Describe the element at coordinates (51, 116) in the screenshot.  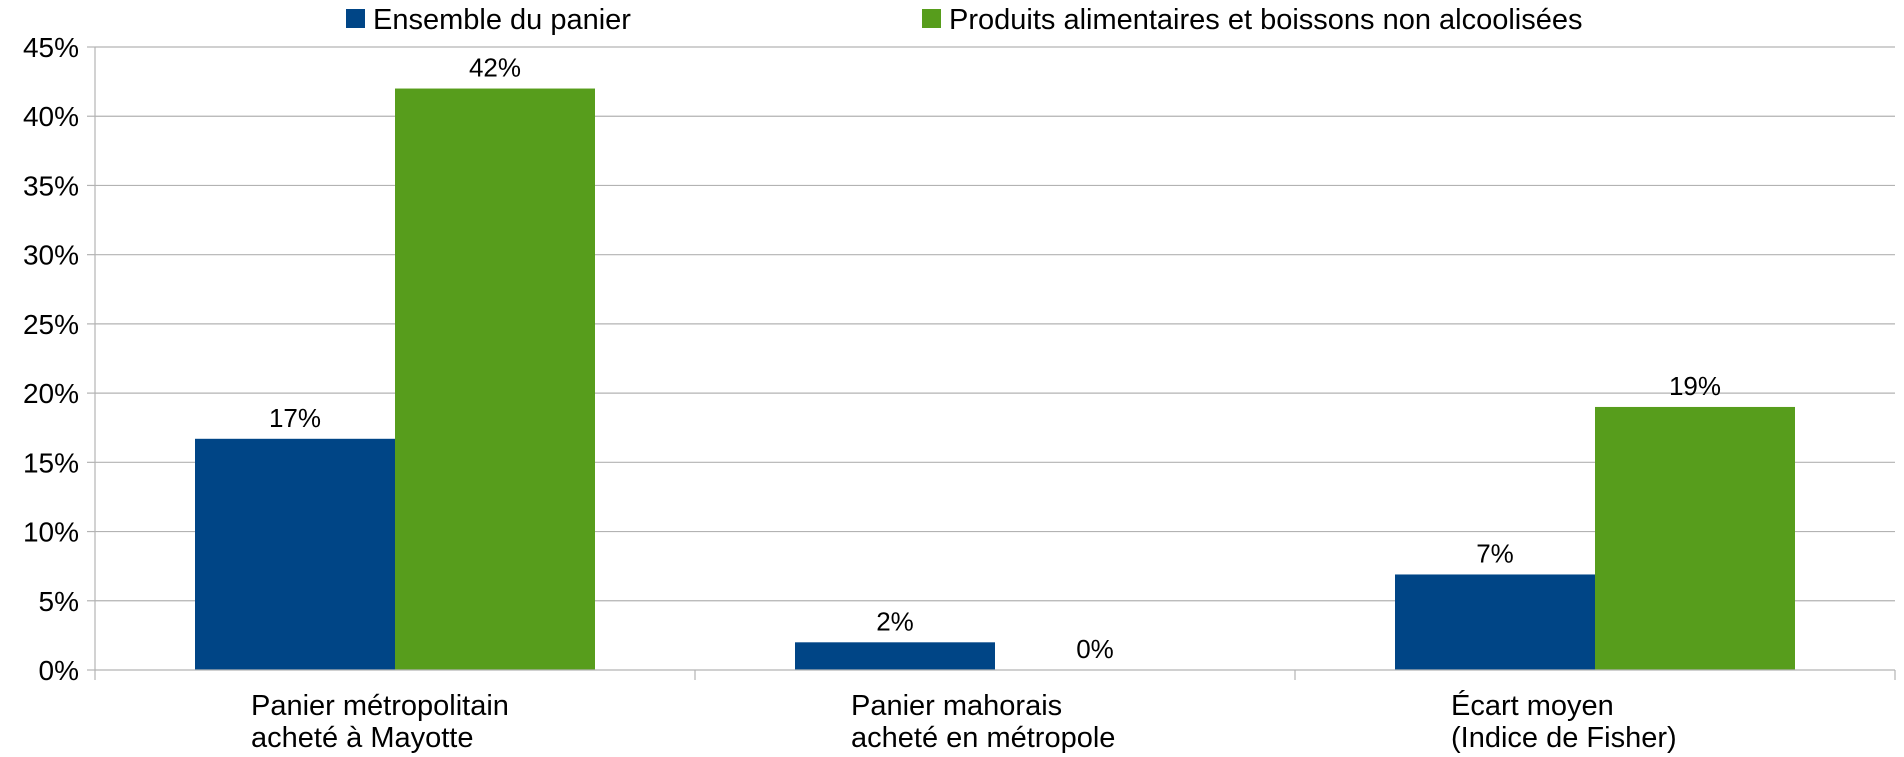
I see `y-tick-label: 40%` at that location.